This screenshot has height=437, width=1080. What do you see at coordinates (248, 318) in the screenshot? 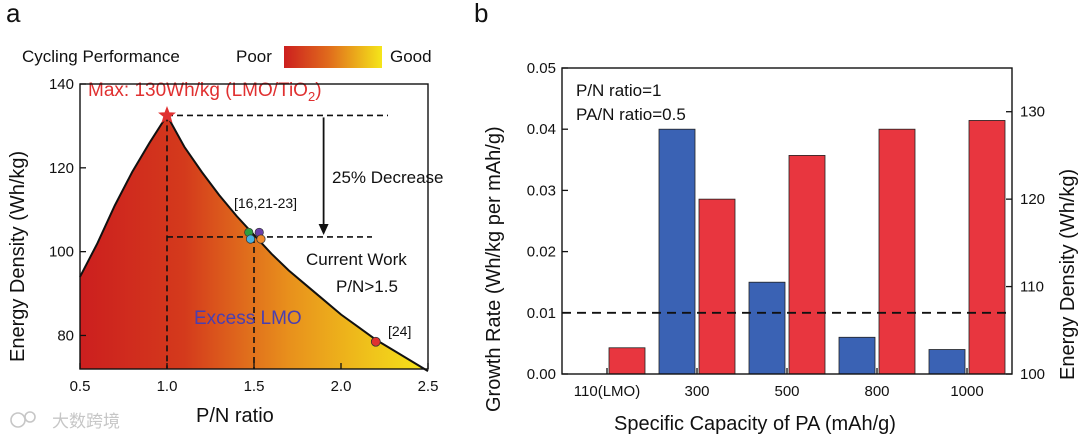
I see `excess-lmo-label: Excess LMO` at bounding box center [248, 318].